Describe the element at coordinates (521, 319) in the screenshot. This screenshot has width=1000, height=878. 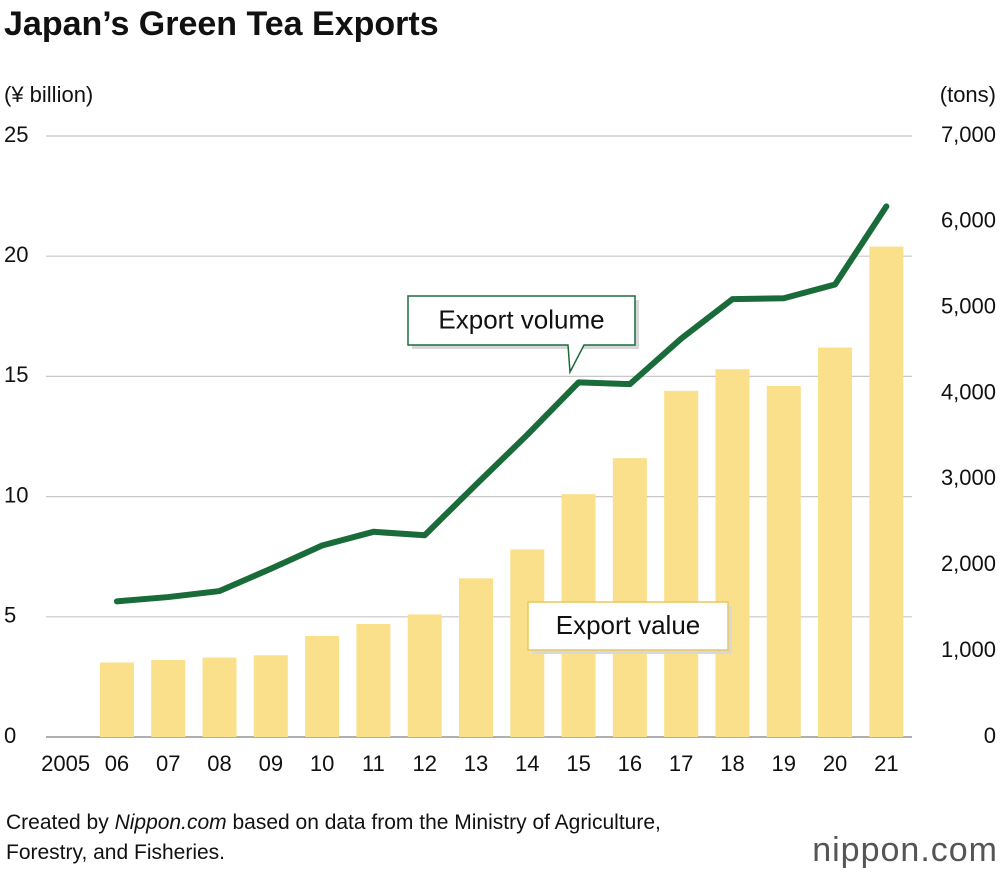
I see `legend-label: Export volume` at that location.